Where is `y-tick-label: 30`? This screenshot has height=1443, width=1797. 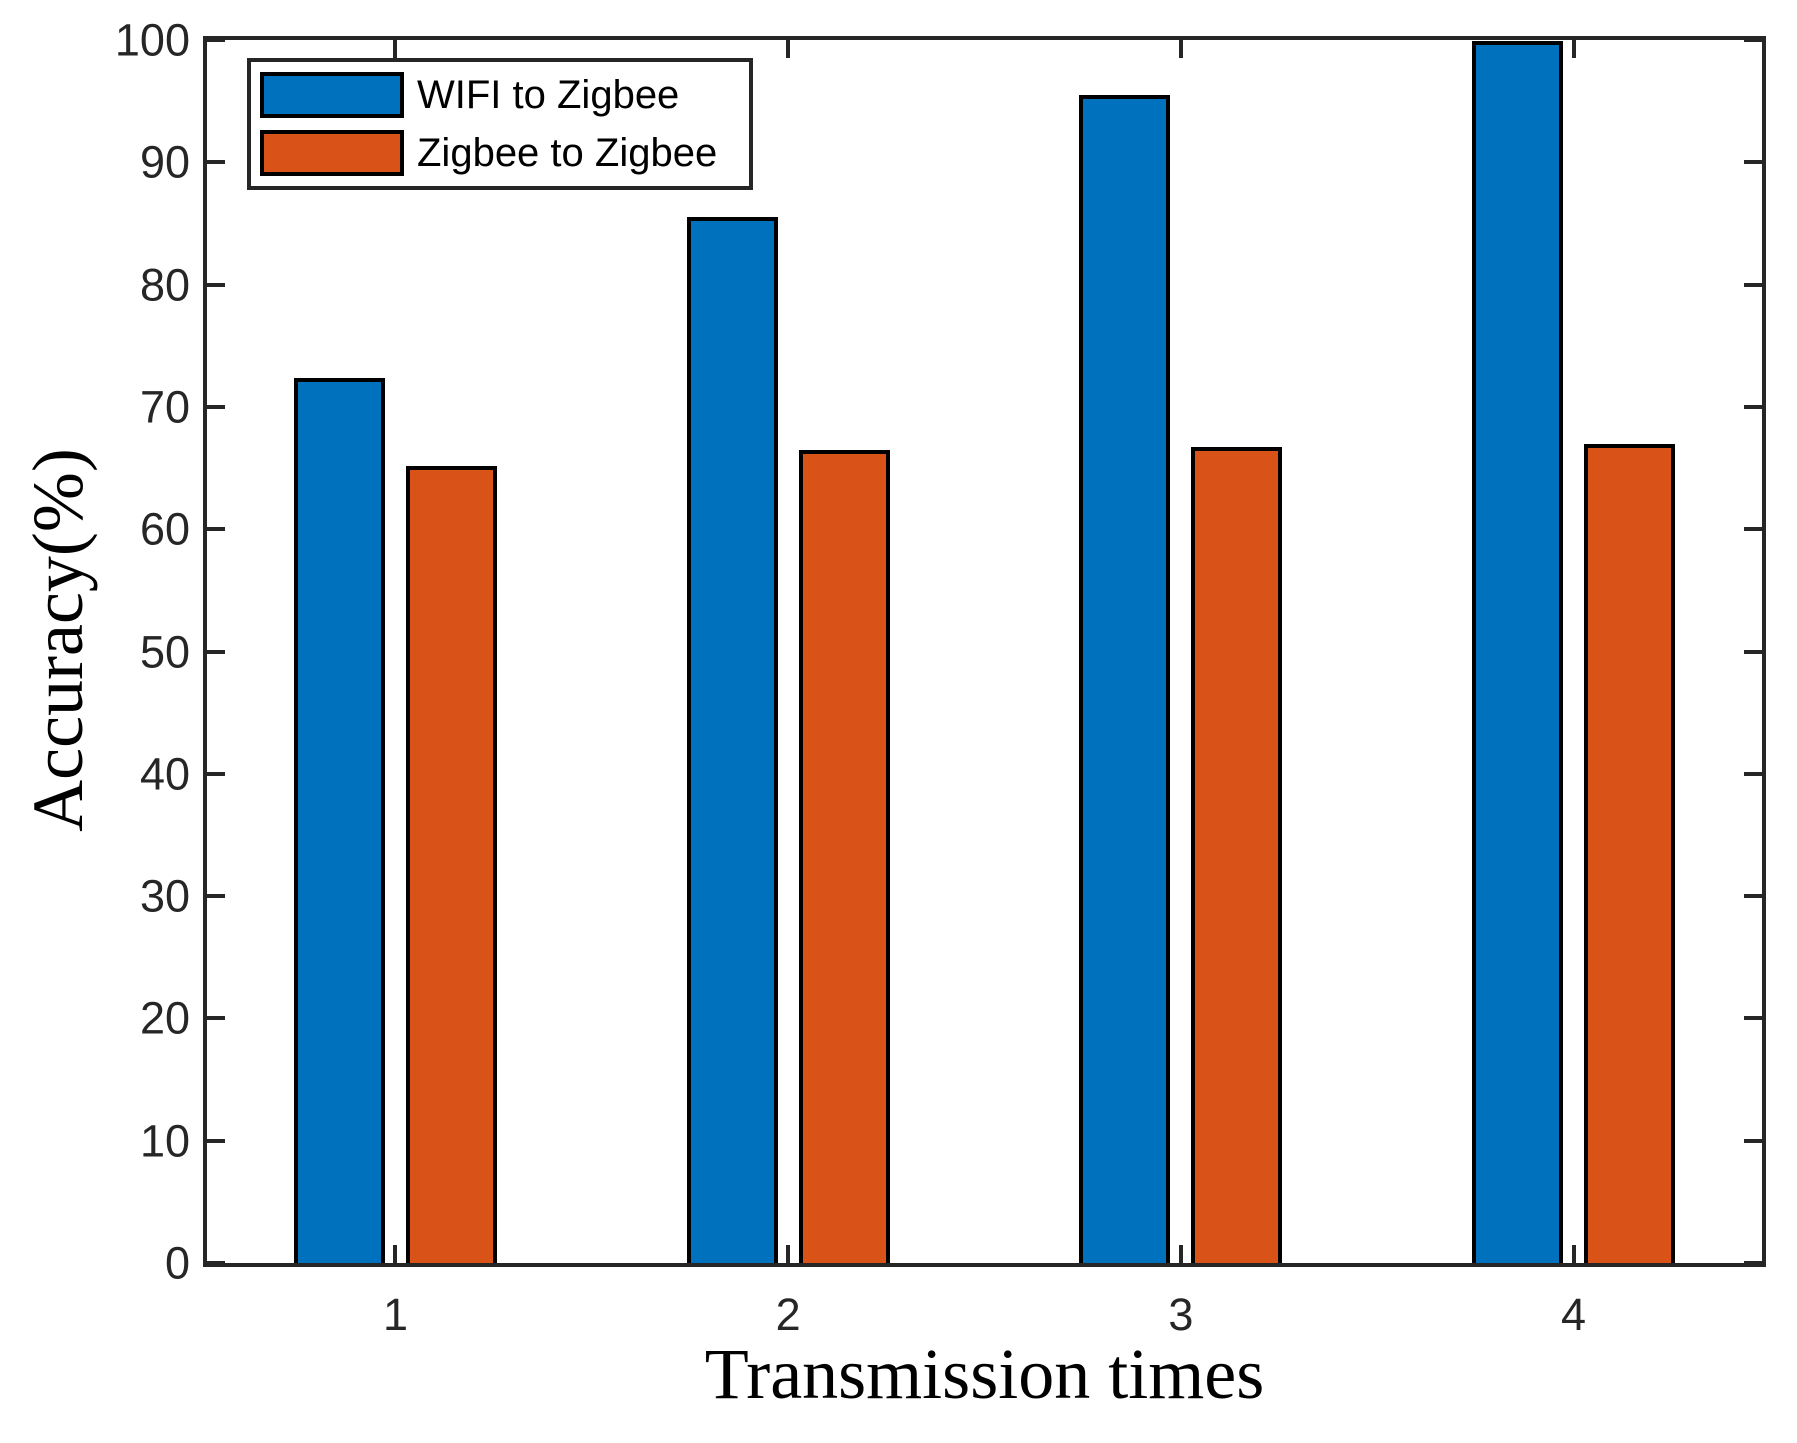
y-tick-label: 30 is located at coordinates (164, 896).